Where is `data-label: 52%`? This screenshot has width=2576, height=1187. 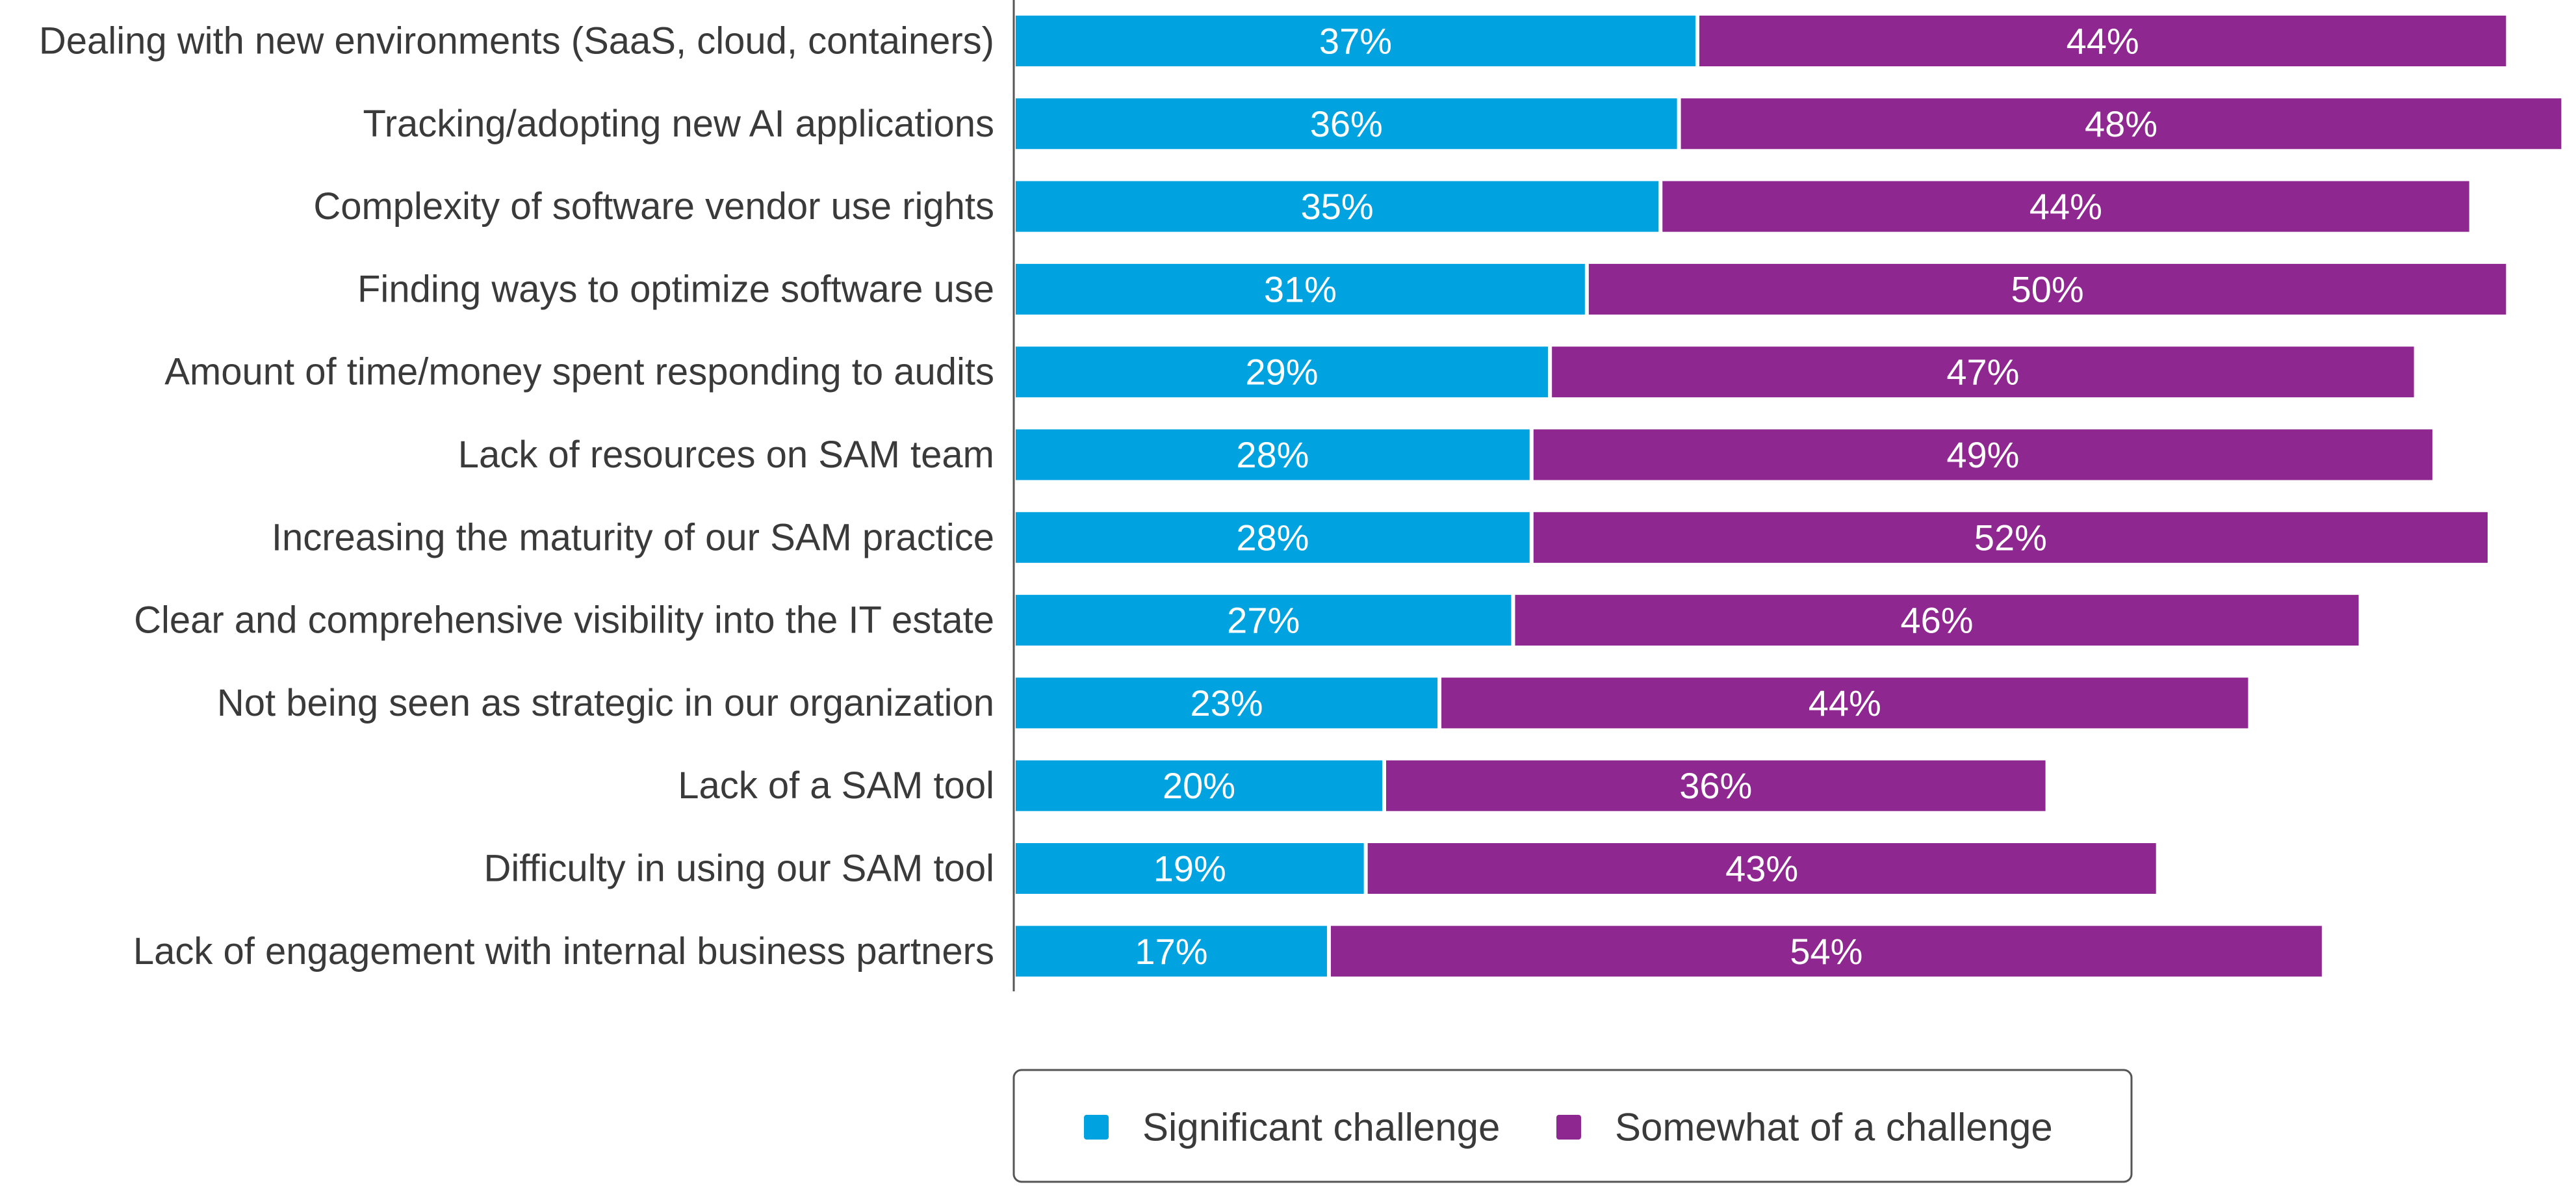 data-label: 52% is located at coordinates (2010, 537).